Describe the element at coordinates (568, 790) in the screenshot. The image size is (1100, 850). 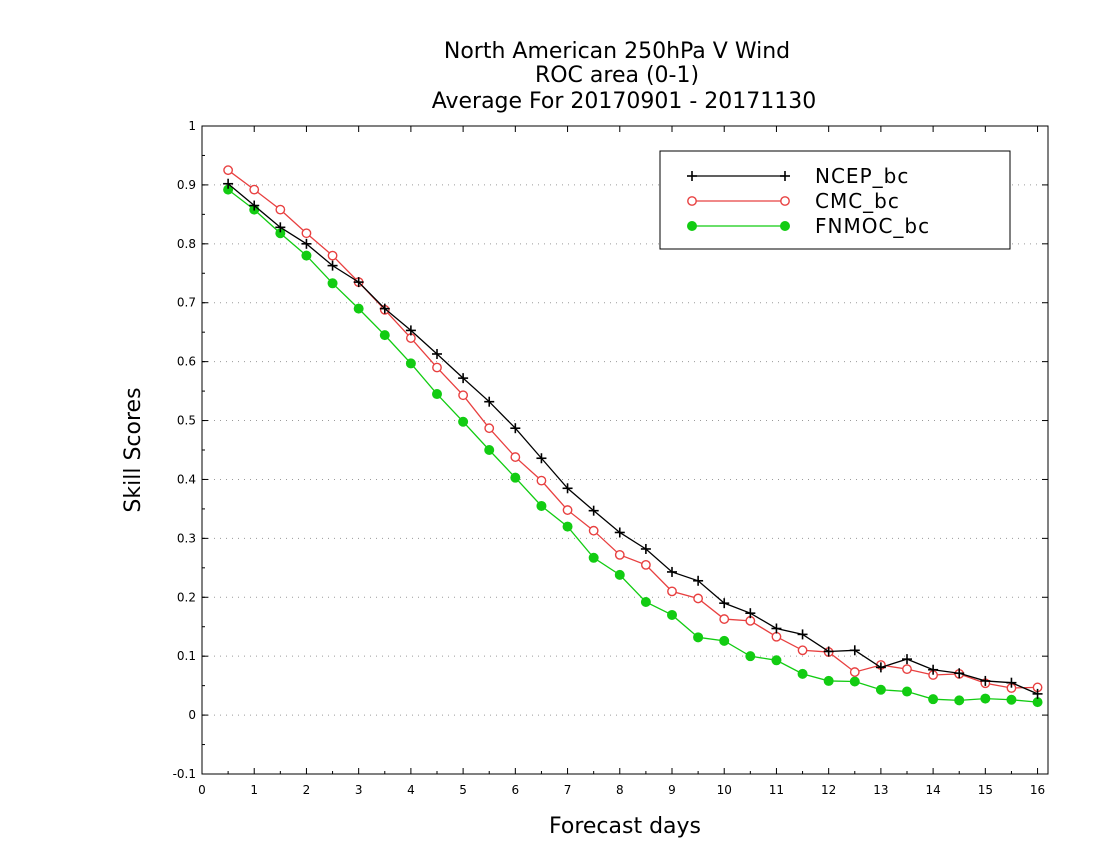
I see `x-tick-label: 7` at that location.